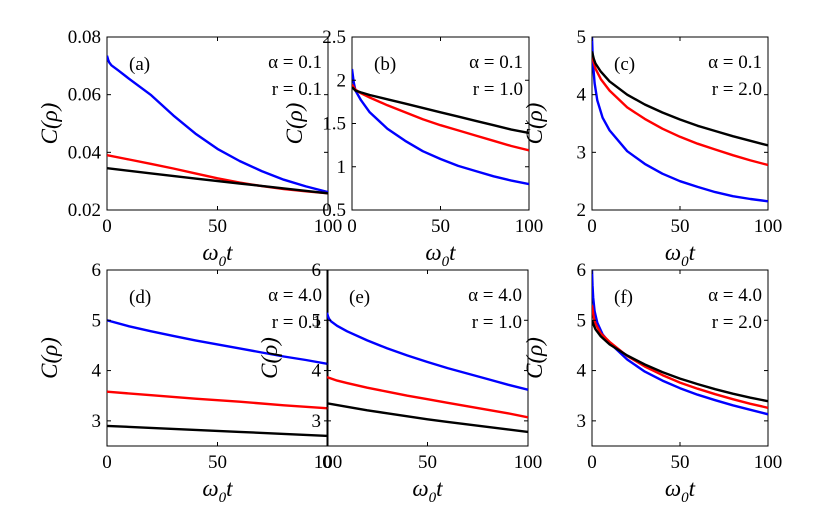 The width and height of the screenshot is (830, 506). What do you see at coordinates (334, 37) in the screenshot?
I see `y-tick-label: 2.5` at bounding box center [334, 37].